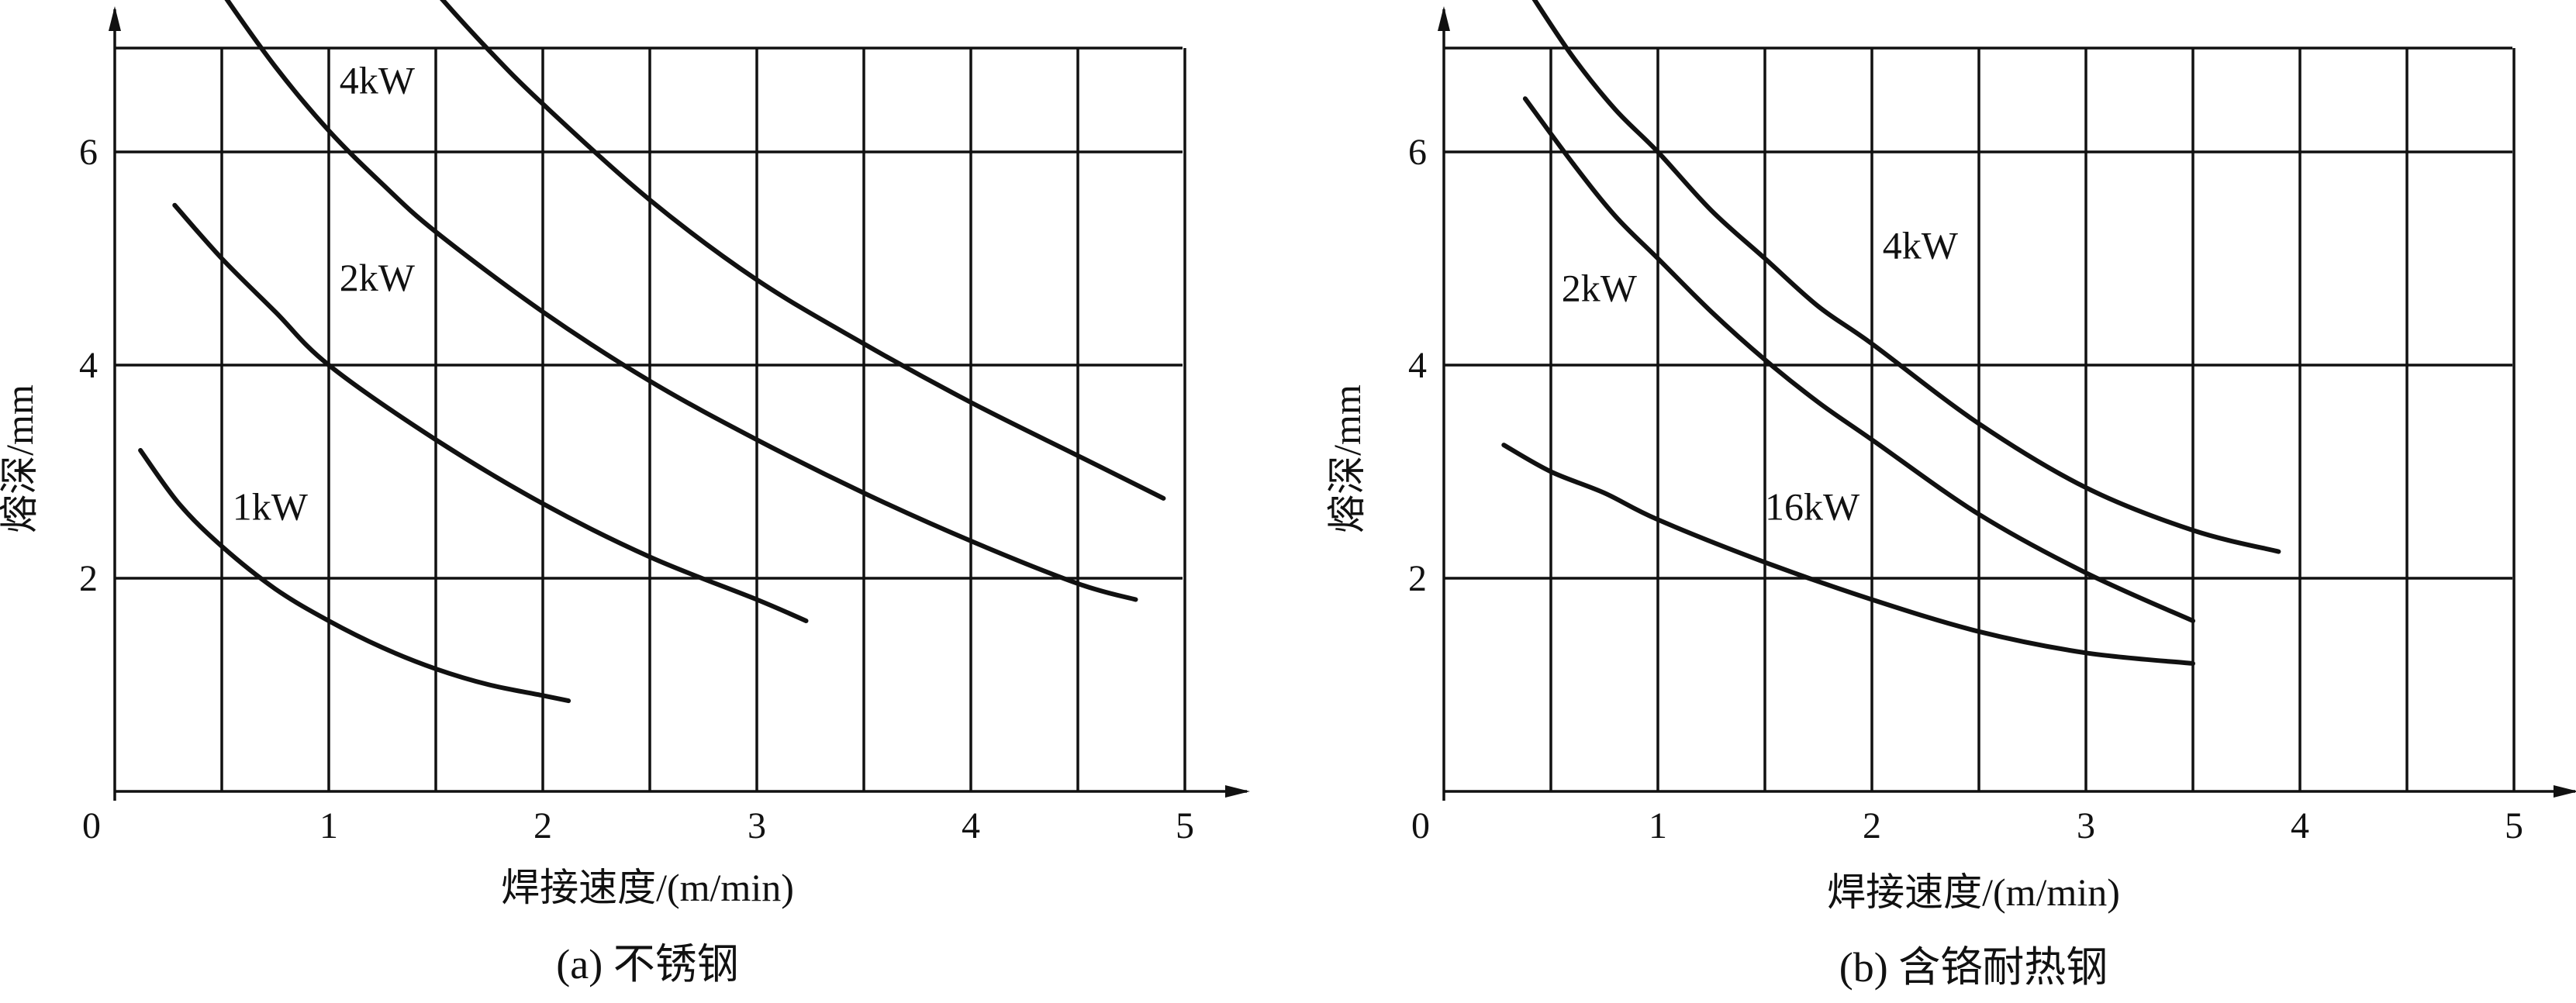  I want to click on series-label-16kw: 16kW, so click(1813, 506).